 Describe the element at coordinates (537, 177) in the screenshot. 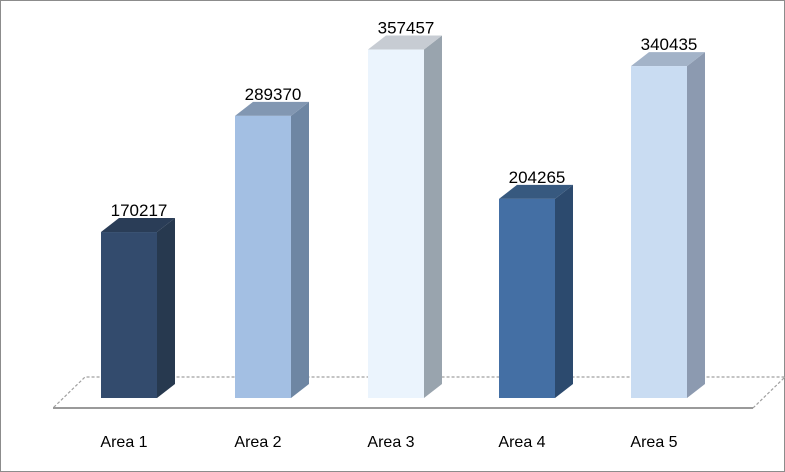

I see `data-label-4: 204265` at that location.